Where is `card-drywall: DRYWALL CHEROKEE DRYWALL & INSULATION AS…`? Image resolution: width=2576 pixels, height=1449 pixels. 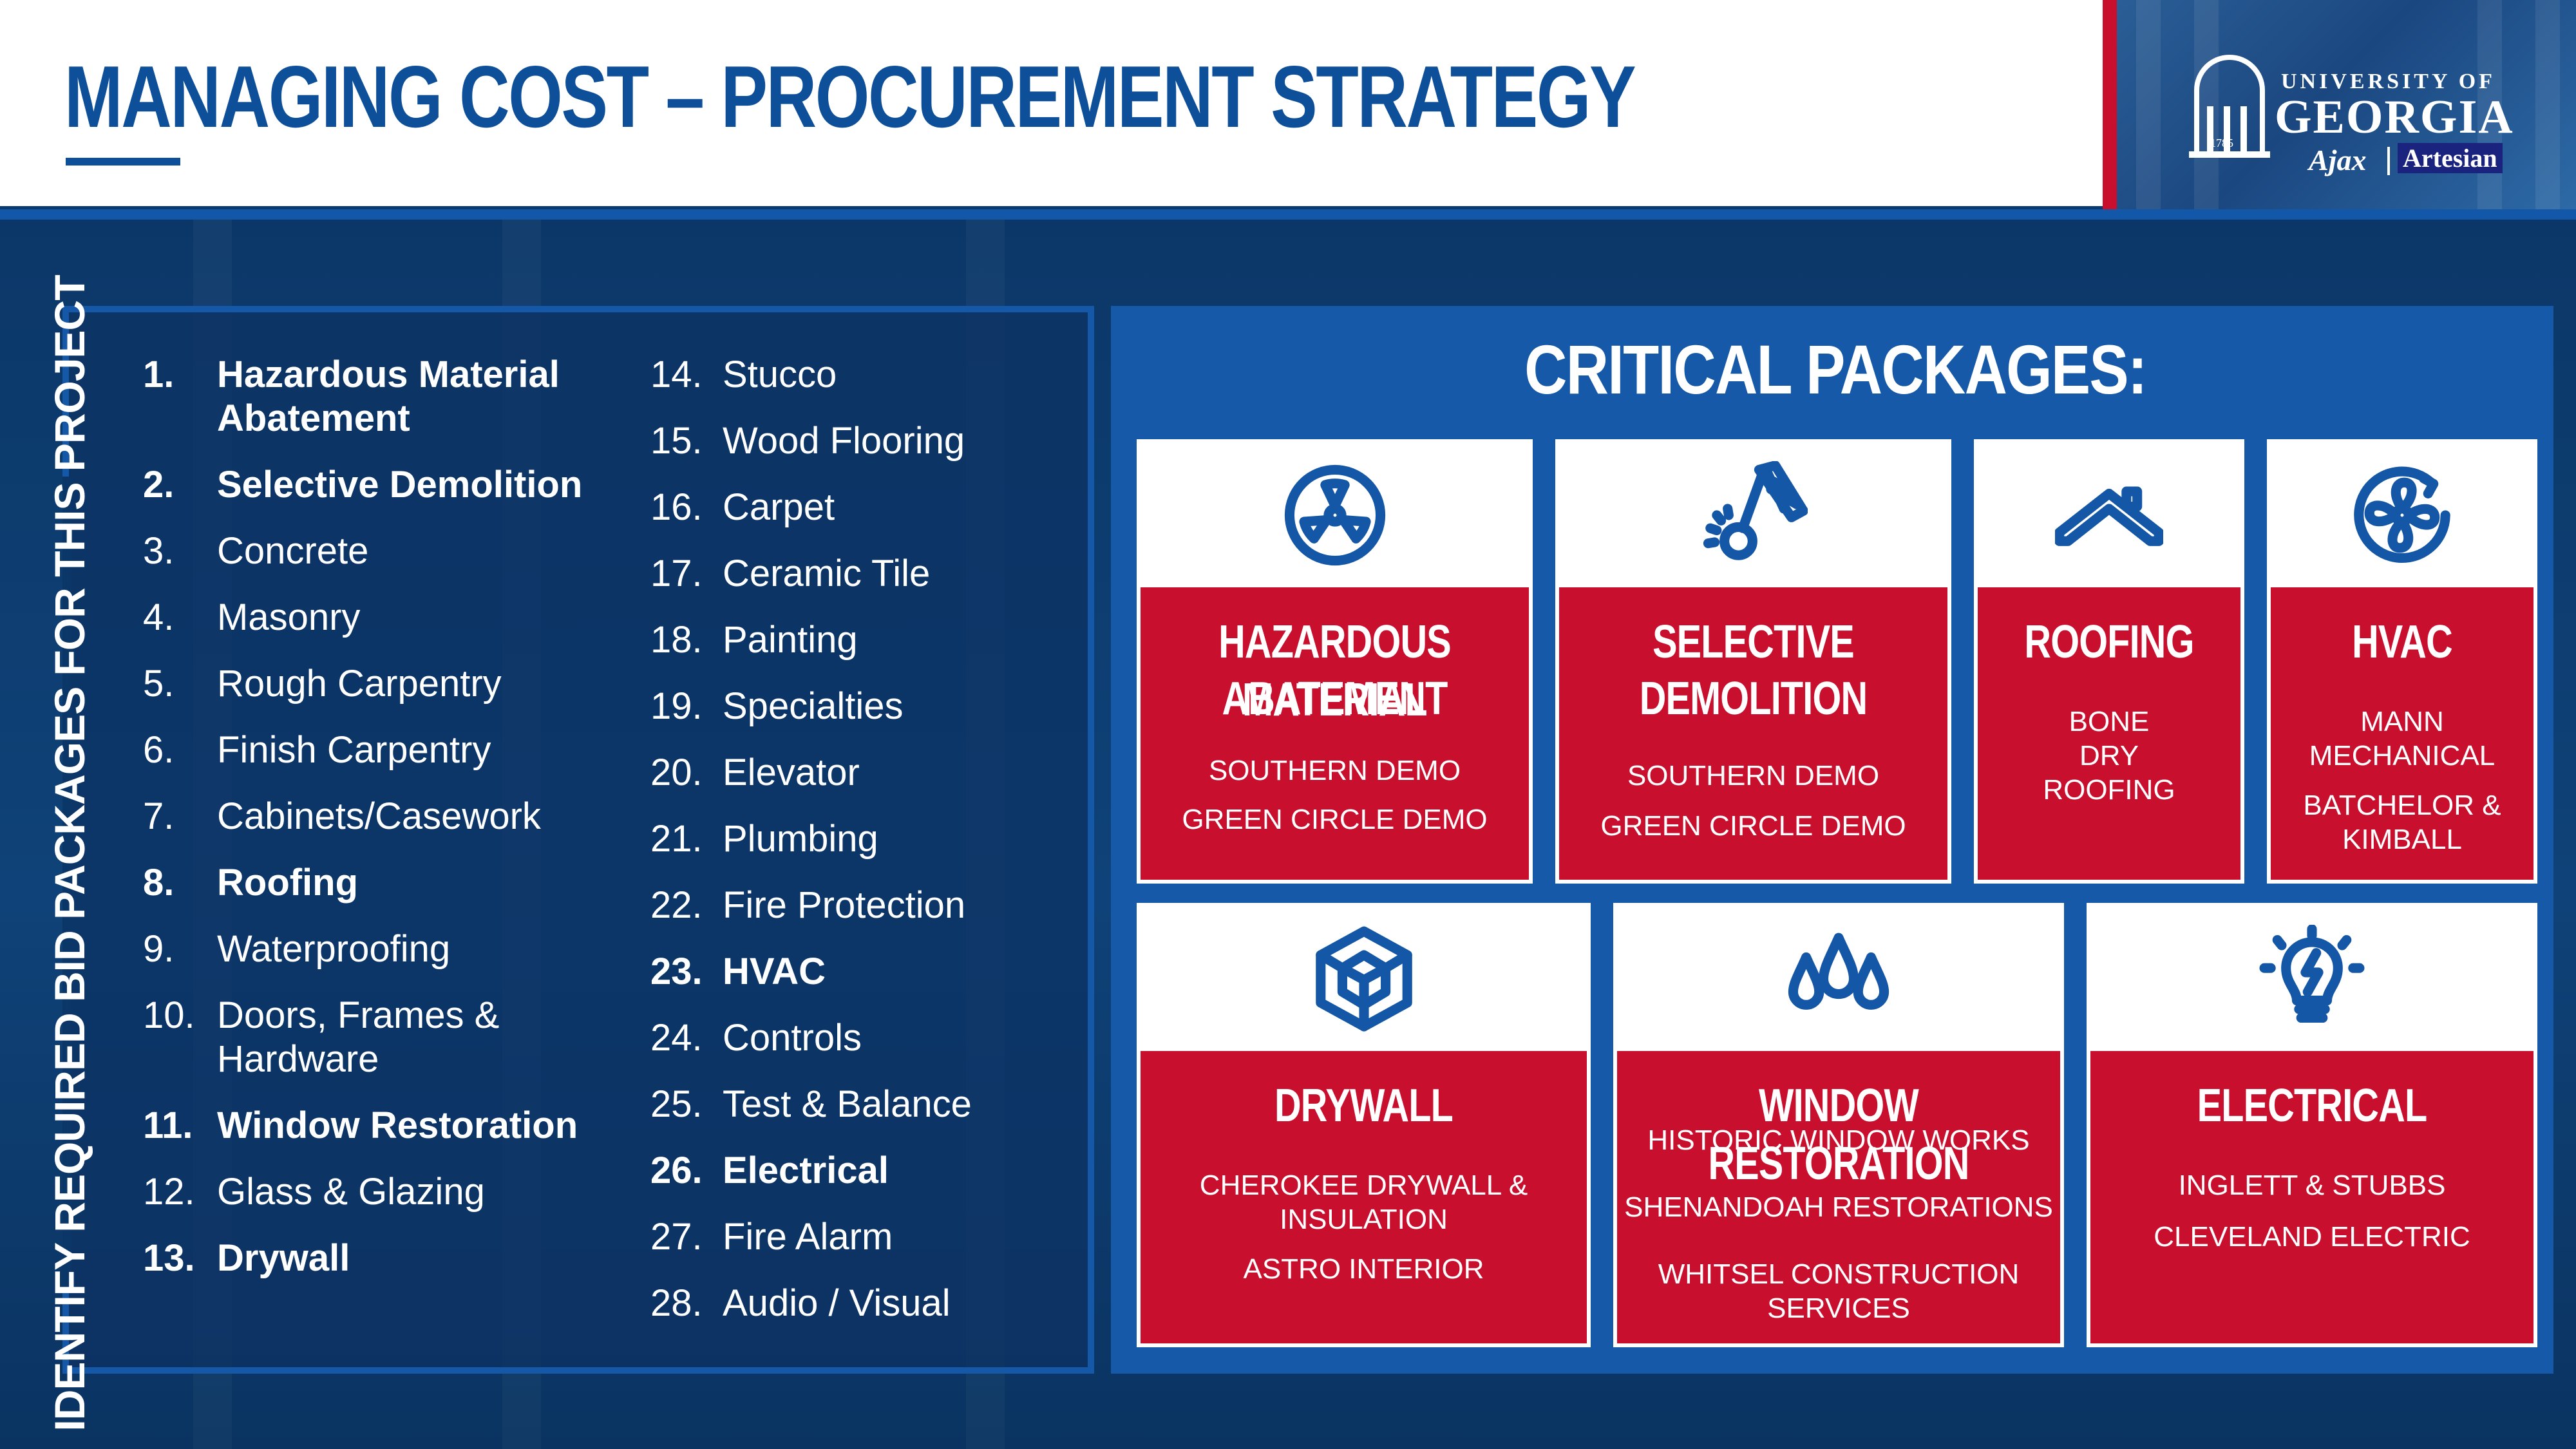 card-drywall: DRYWALL CHEROKEE DRYWALL & INSULATION AS… is located at coordinates (1364, 1125).